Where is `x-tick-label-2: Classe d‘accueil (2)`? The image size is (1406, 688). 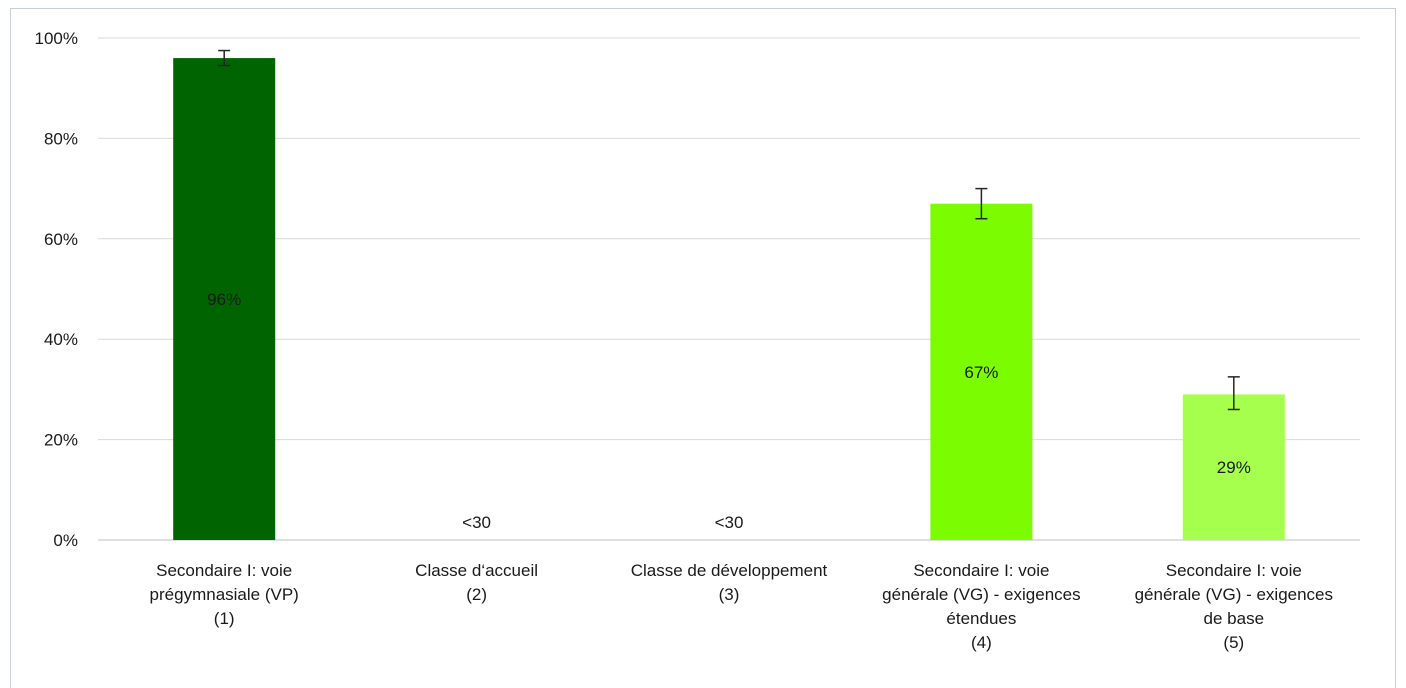 x-tick-label-2: Classe d‘accueil (2) is located at coordinates (476, 582).